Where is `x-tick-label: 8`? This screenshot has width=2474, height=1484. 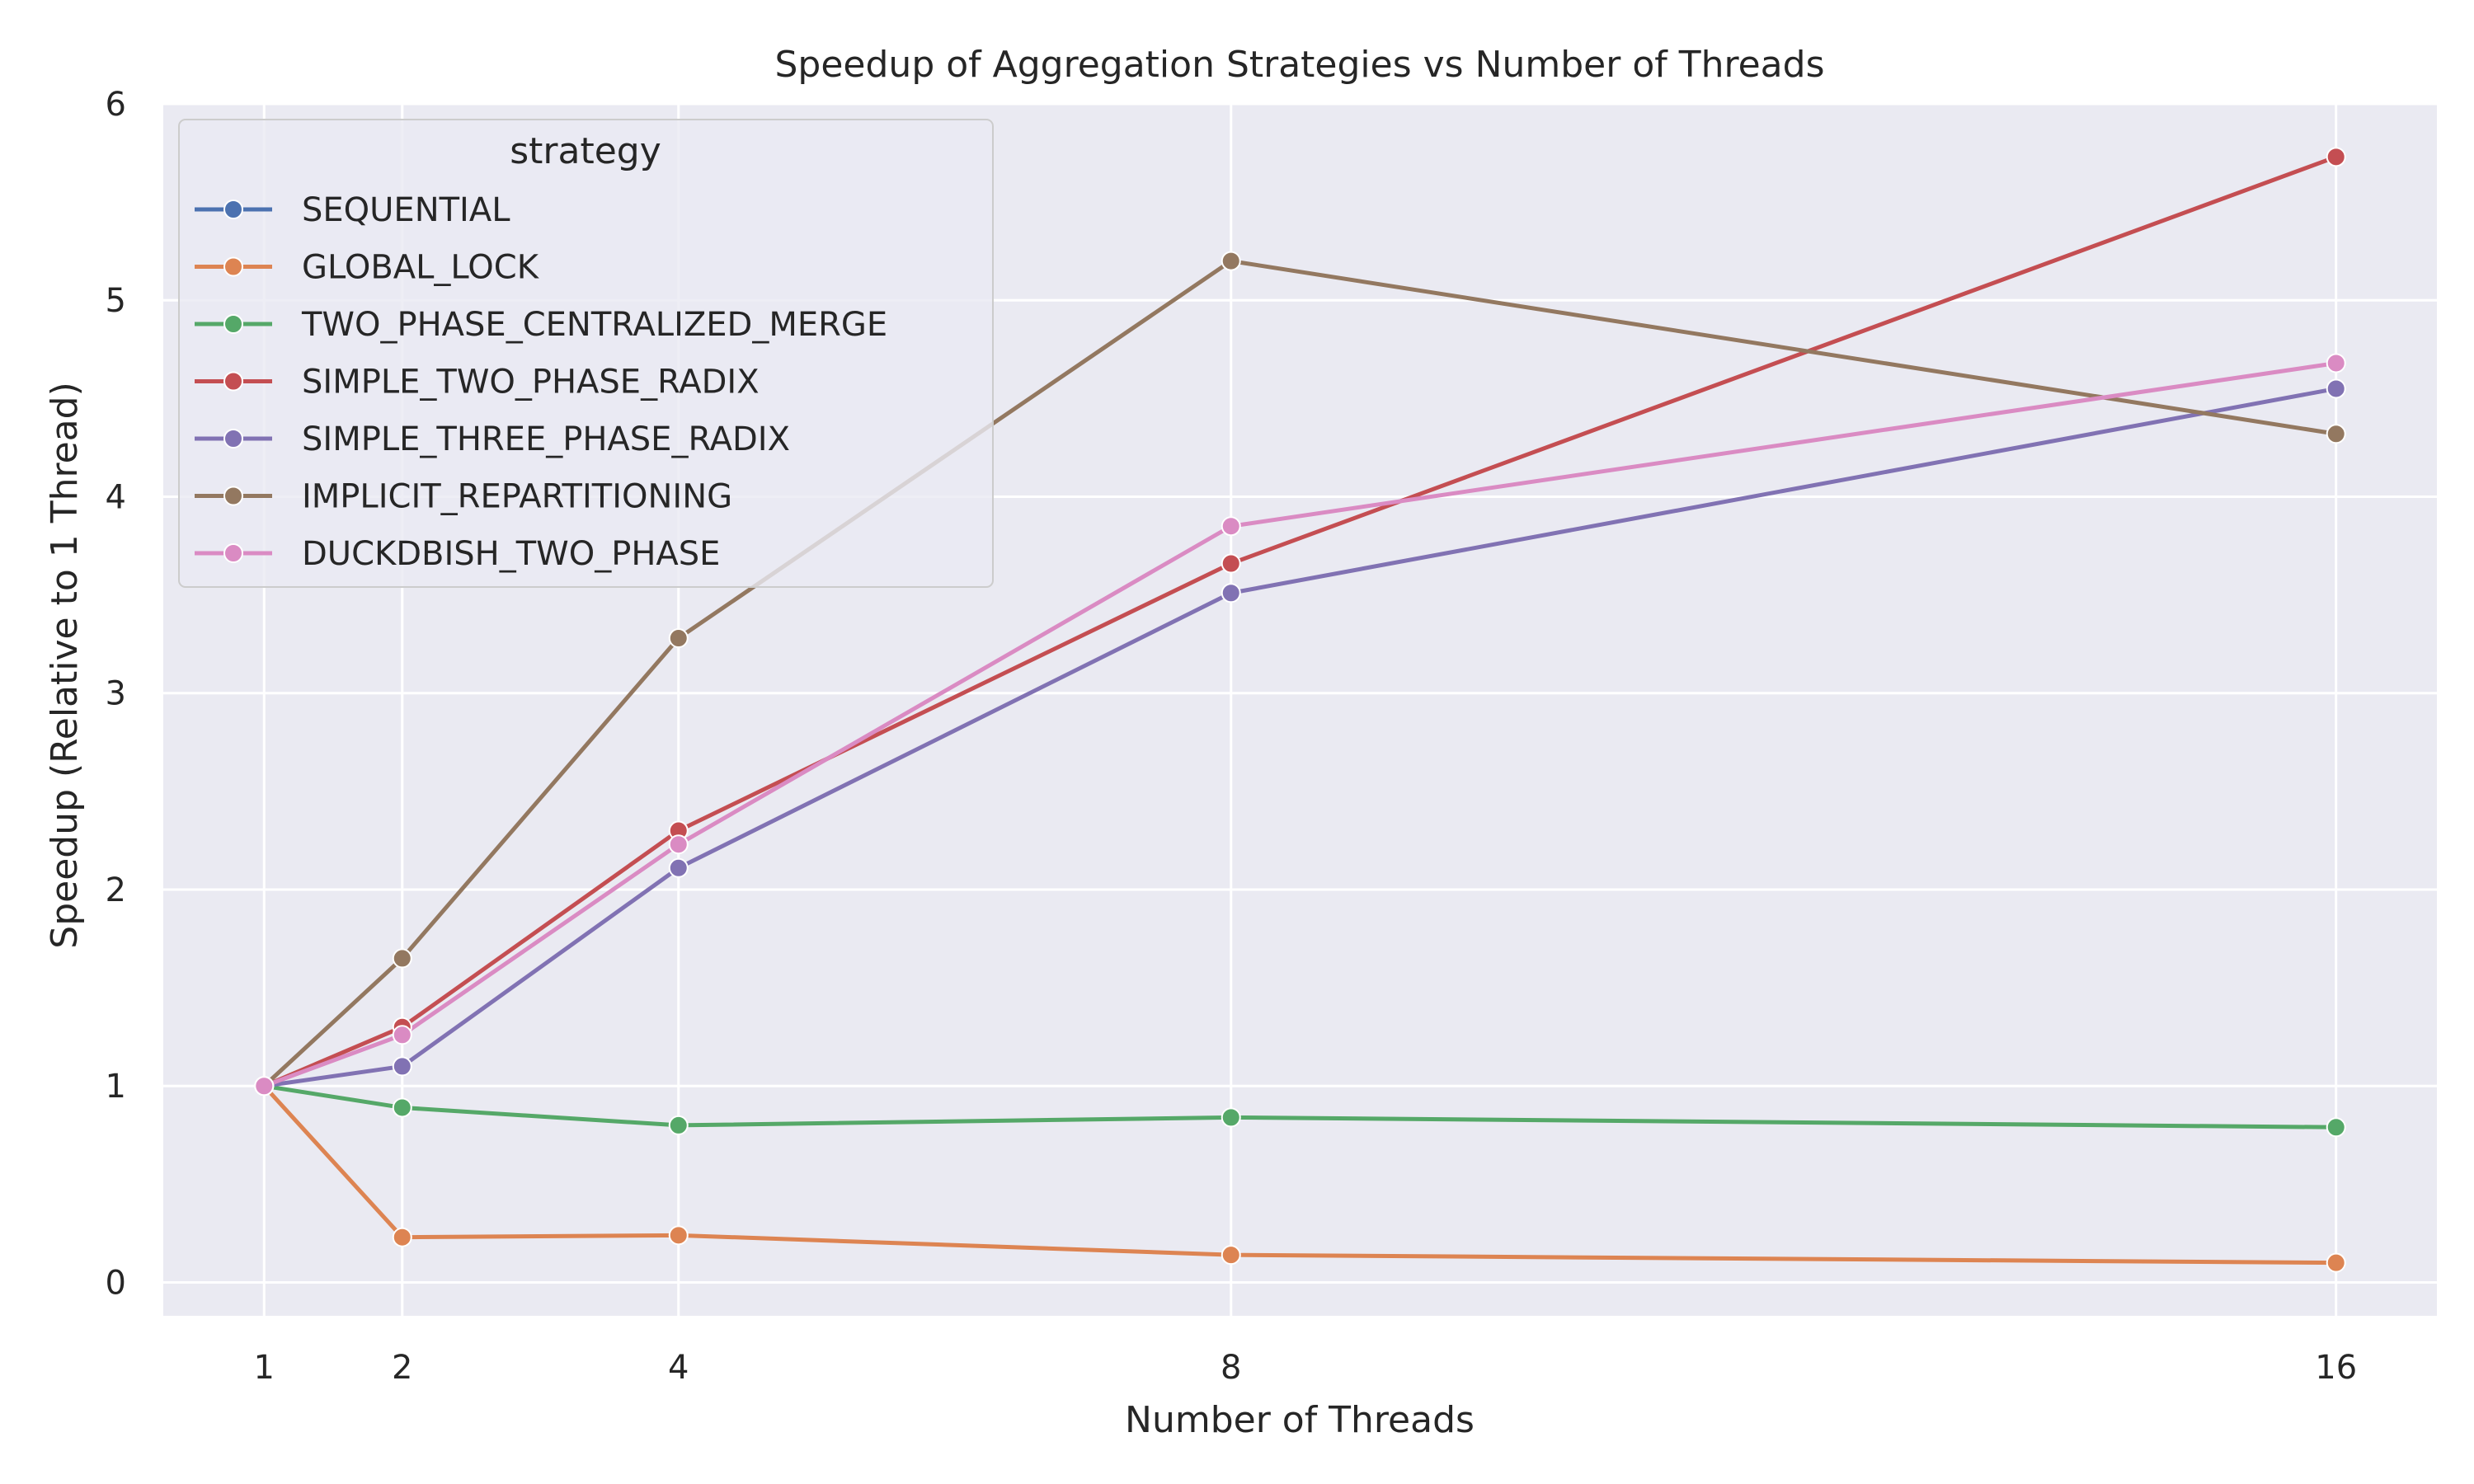 x-tick-label: 8 is located at coordinates (1231, 1368).